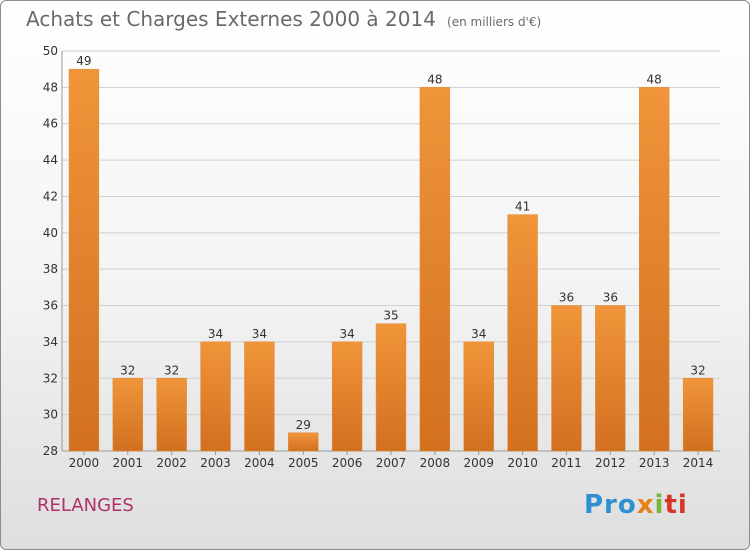 The height and width of the screenshot is (550, 750). Describe the element at coordinates (390, 316) in the screenshot. I see `bar-value-label: 35` at that location.